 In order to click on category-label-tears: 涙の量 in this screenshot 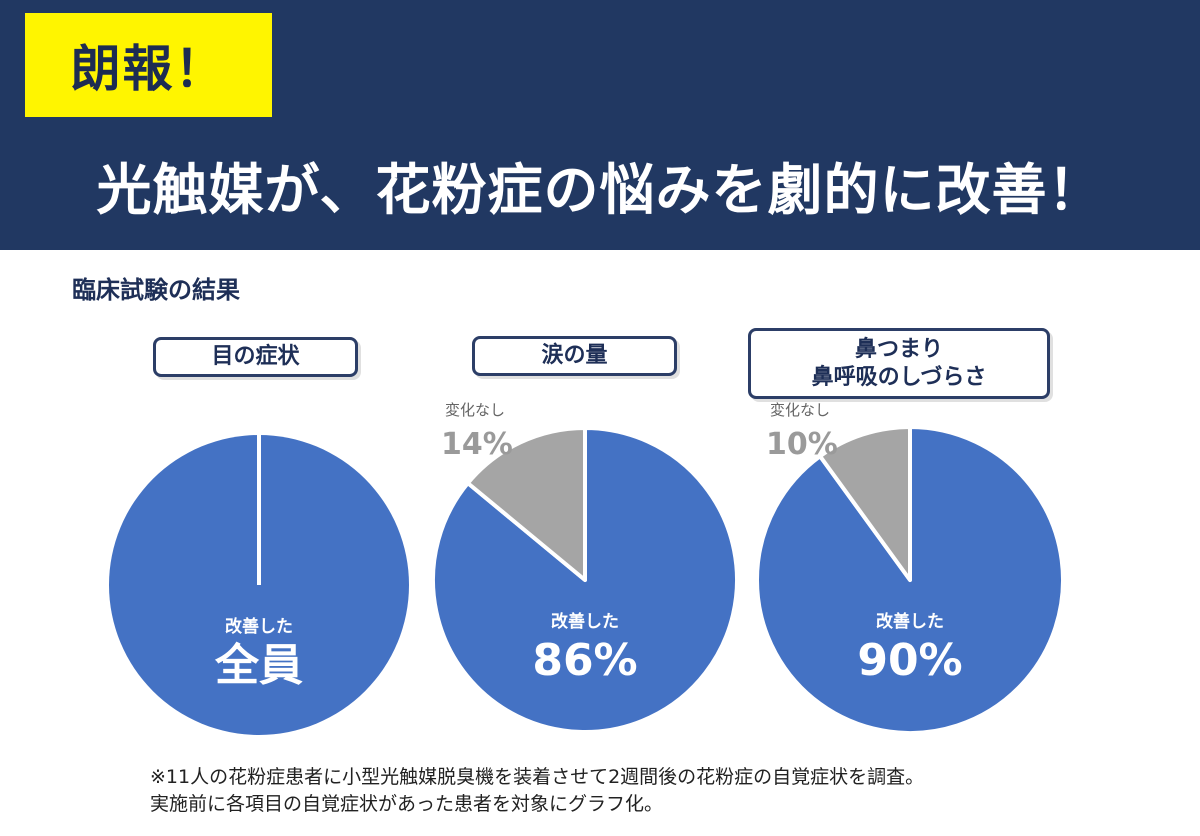, I will do `click(574, 356)`.